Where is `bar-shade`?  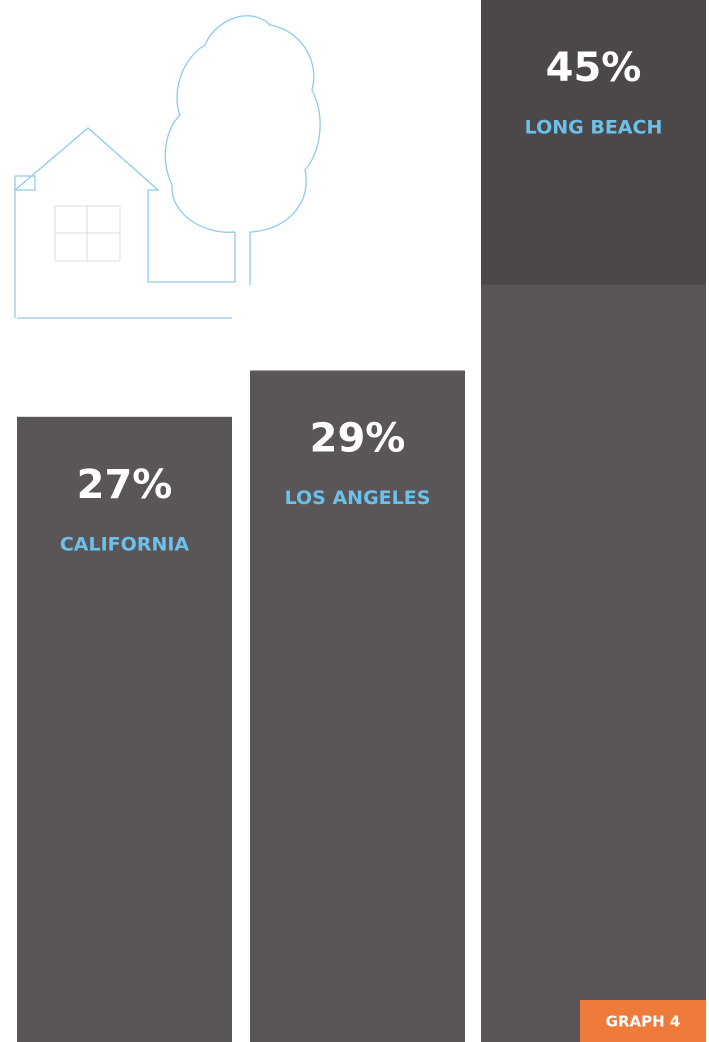
bar-shade is located at coordinates (593, 142).